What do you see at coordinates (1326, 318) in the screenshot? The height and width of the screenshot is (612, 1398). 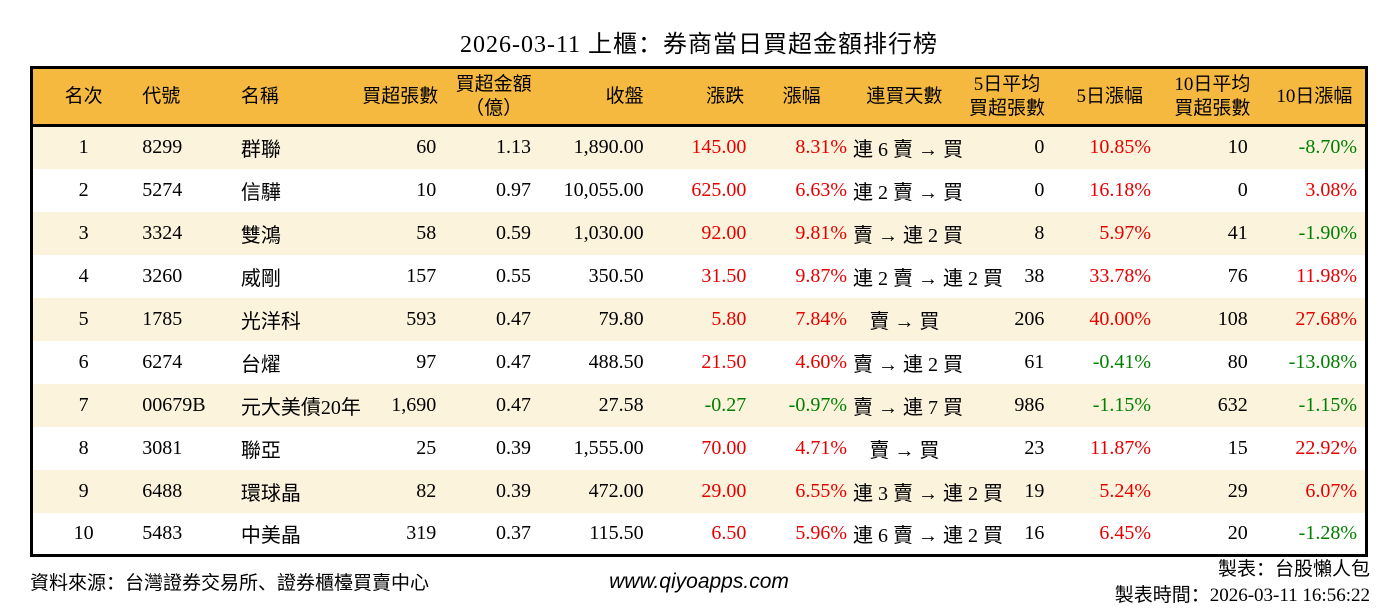 I see `cell-pct-10d: 27.68%` at bounding box center [1326, 318].